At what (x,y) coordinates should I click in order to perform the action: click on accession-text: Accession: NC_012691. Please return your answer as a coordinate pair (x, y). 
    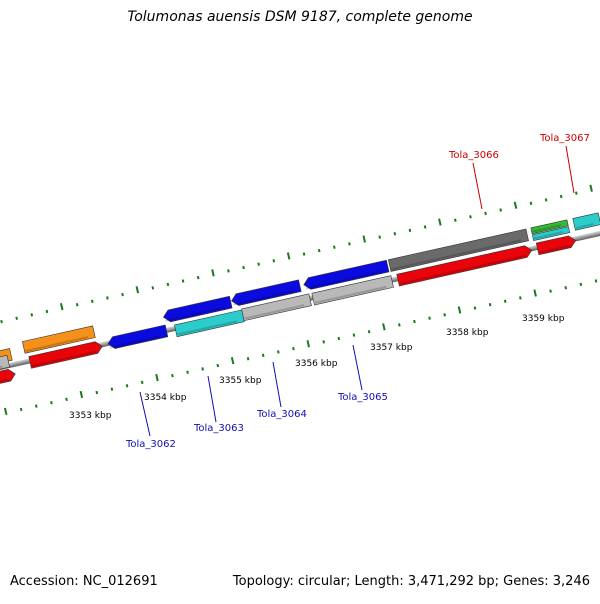
    Looking at the image, I should click on (84, 581).